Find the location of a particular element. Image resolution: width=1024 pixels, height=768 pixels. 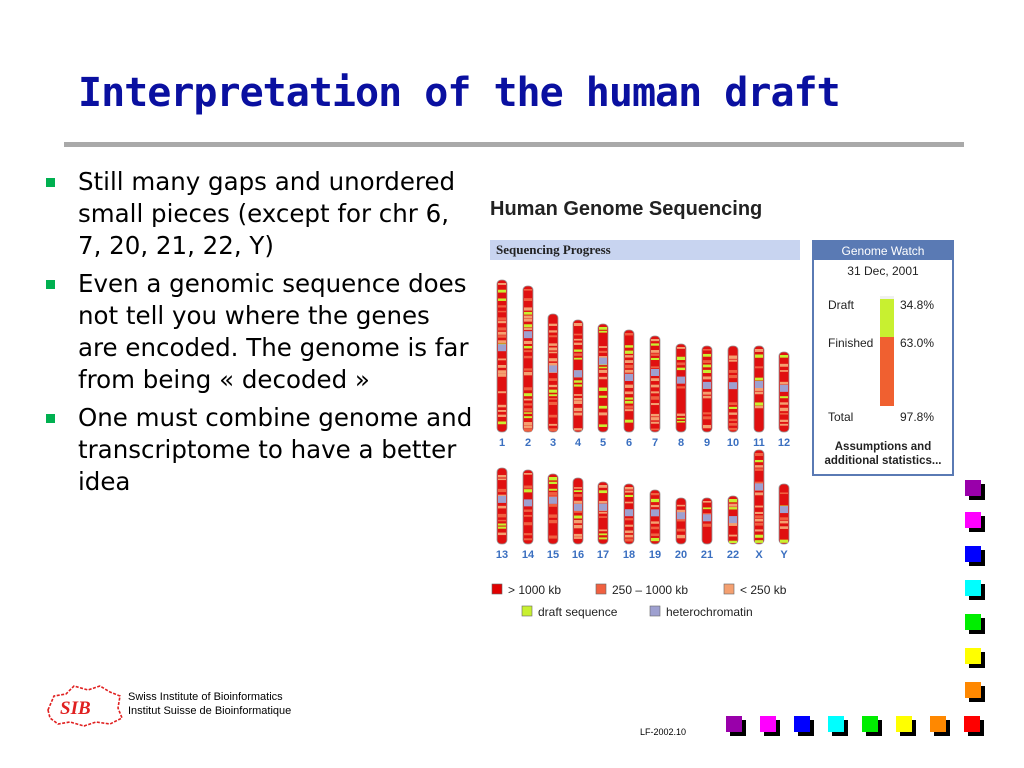

chromosome-label: Y is located at coordinates (784, 555).